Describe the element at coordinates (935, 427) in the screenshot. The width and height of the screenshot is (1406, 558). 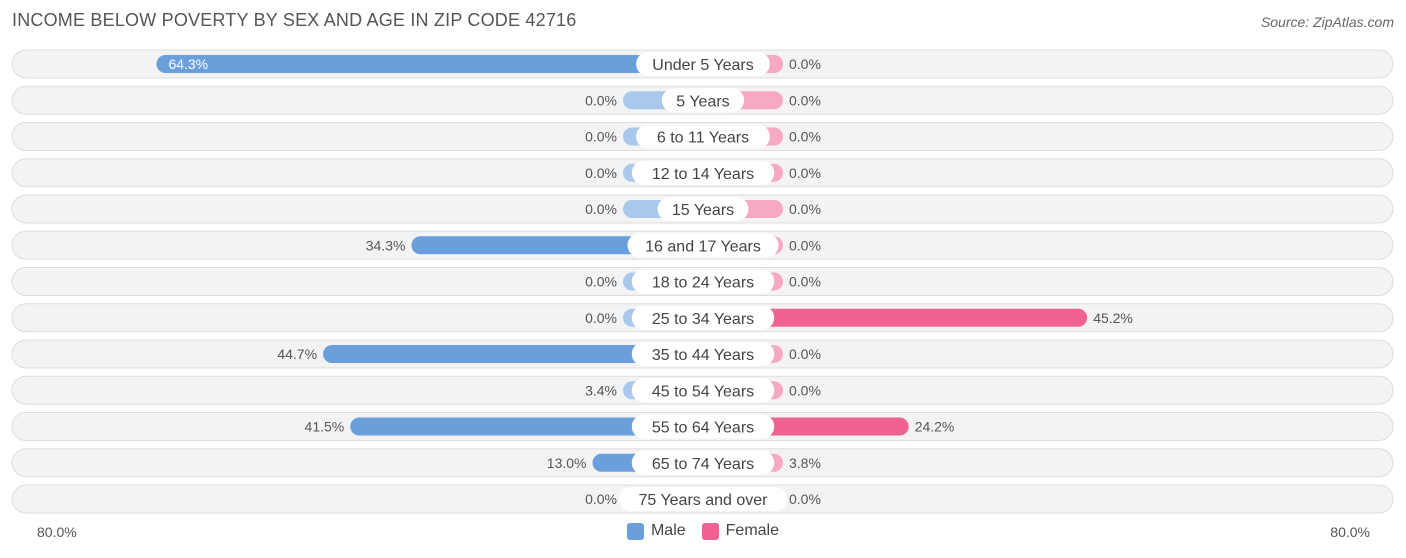
I see `value-label-female: 24.2%` at that location.